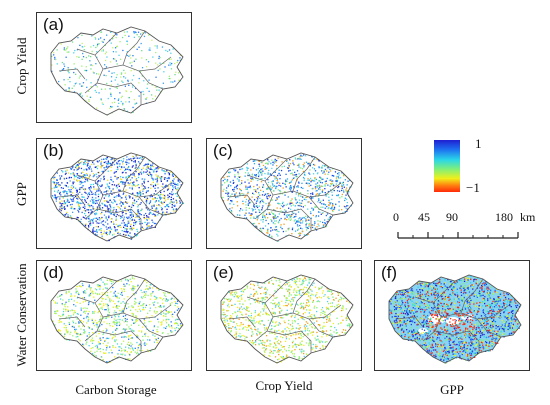 This screenshot has height=405, width=550. I want to click on map-panel-f: (f), so click(452, 315).